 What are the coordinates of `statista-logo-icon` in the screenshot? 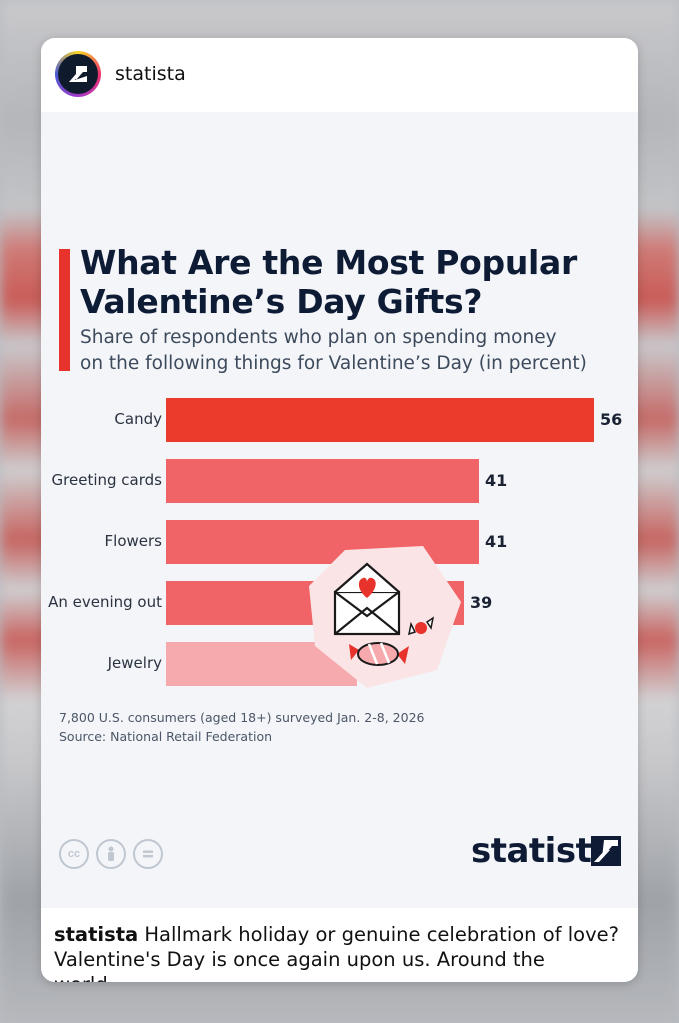 It's located at (78, 74).